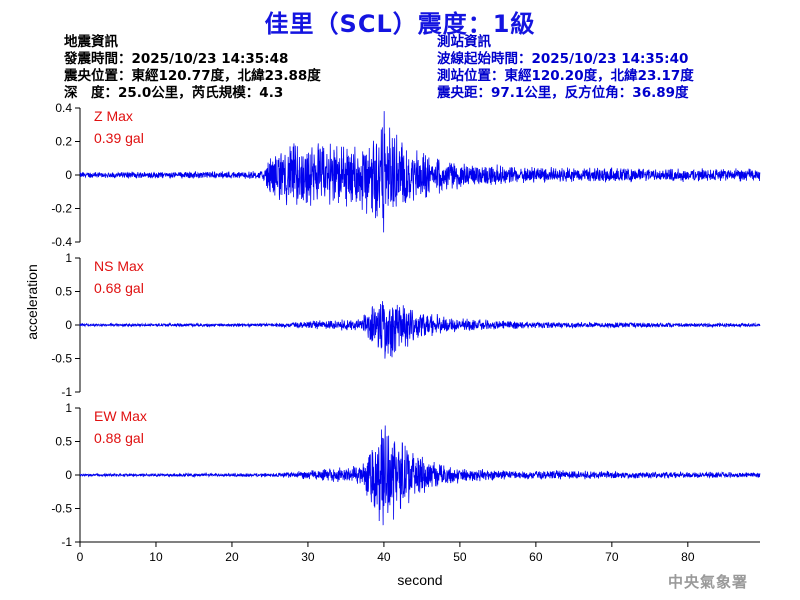 Image resolution: width=800 pixels, height=600 pixels. I want to click on y-tick-label: 0.2, so click(63, 142).